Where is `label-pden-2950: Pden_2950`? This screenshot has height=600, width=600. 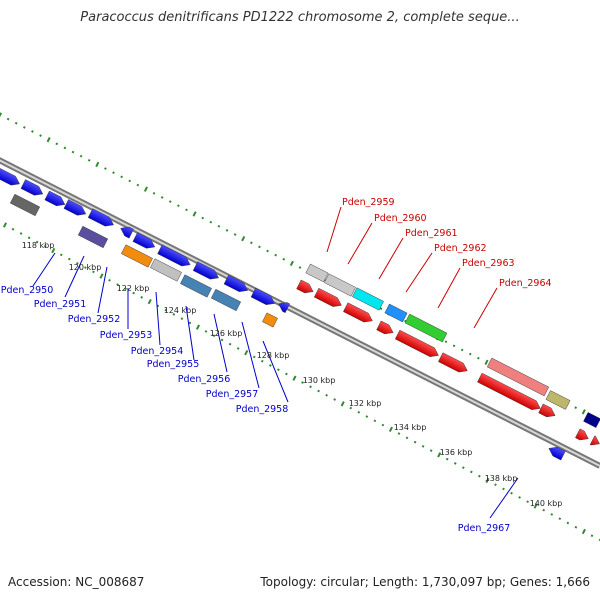 label-pden-2950: Pden_2950 is located at coordinates (27, 290).